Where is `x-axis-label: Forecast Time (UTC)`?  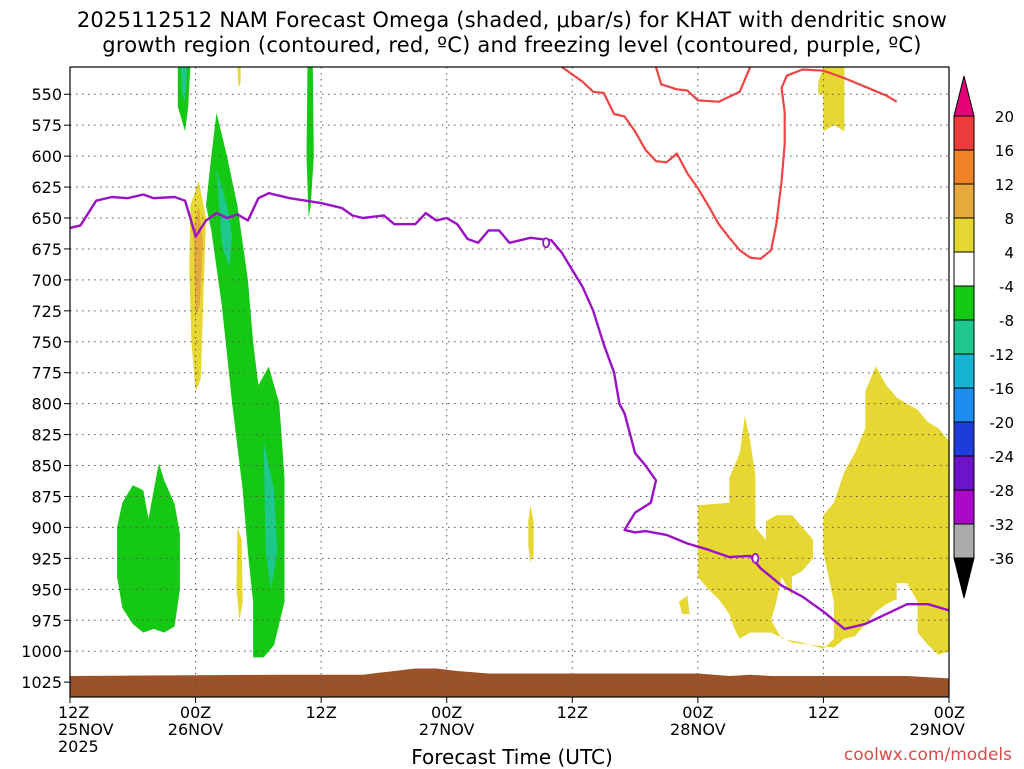
x-axis-label: Forecast Time (UTC) is located at coordinates (512, 757).